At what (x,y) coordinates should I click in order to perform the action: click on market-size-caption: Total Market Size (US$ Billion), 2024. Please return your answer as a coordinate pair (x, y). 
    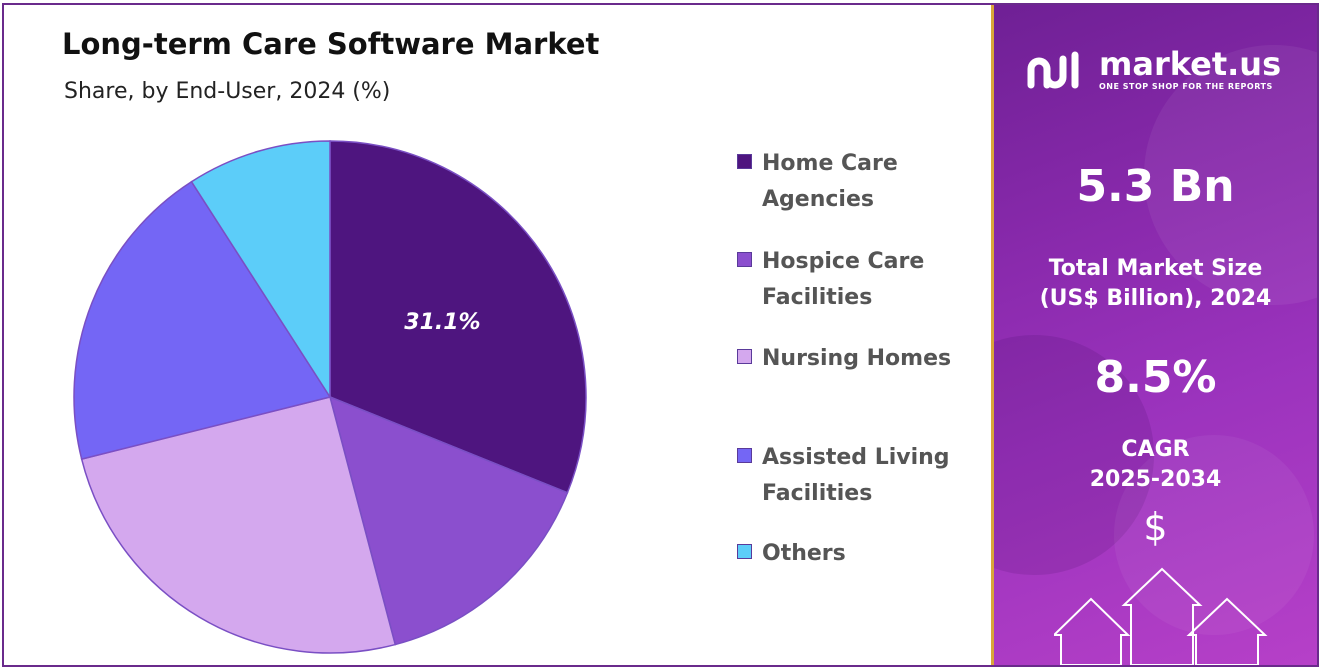
    Looking at the image, I should click on (1155, 283).